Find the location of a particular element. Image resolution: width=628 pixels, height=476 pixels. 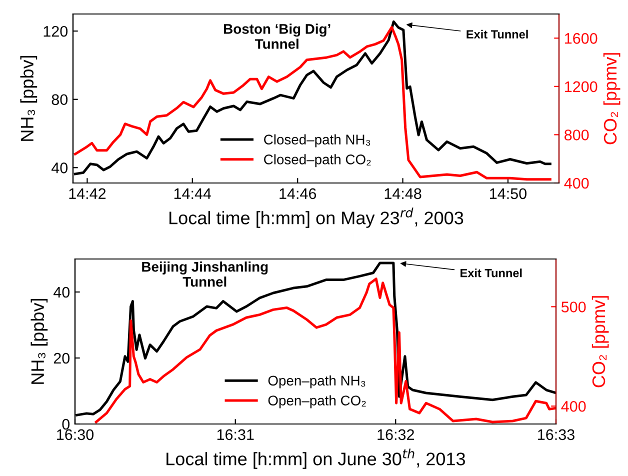

y2-tick-label: 500 is located at coordinates (573, 307).